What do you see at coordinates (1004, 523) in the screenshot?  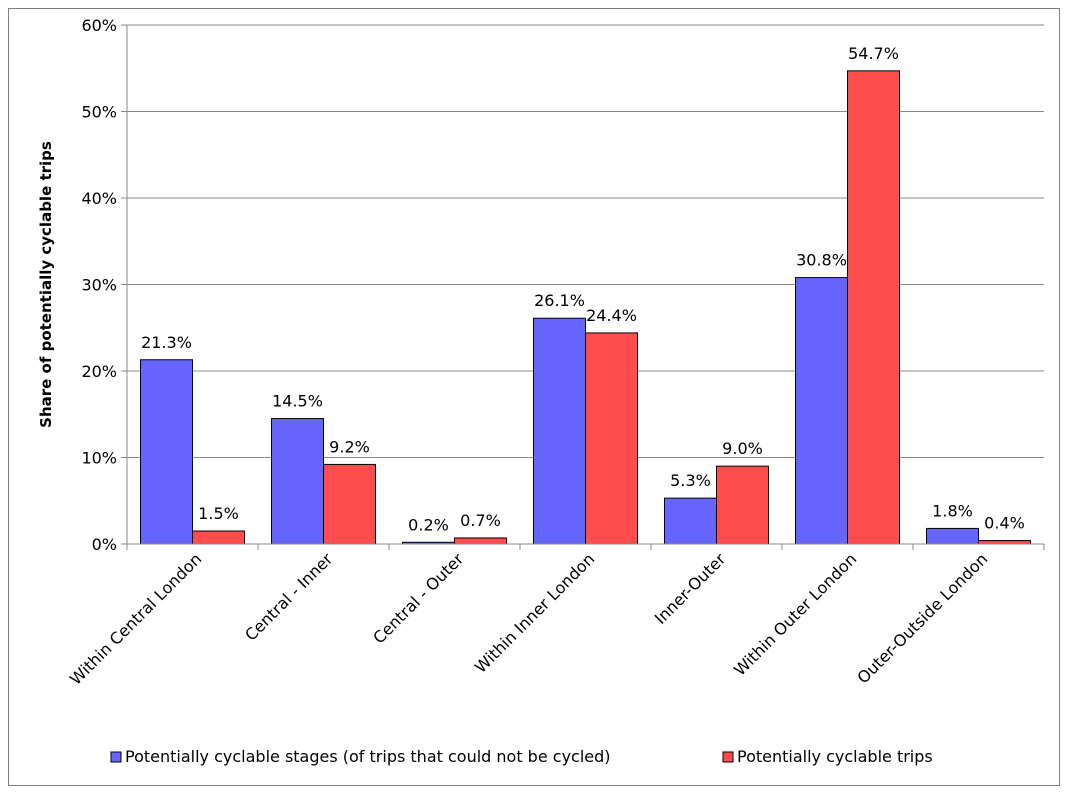 I see `data-label: 0.4%` at bounding box center [1004, 523].